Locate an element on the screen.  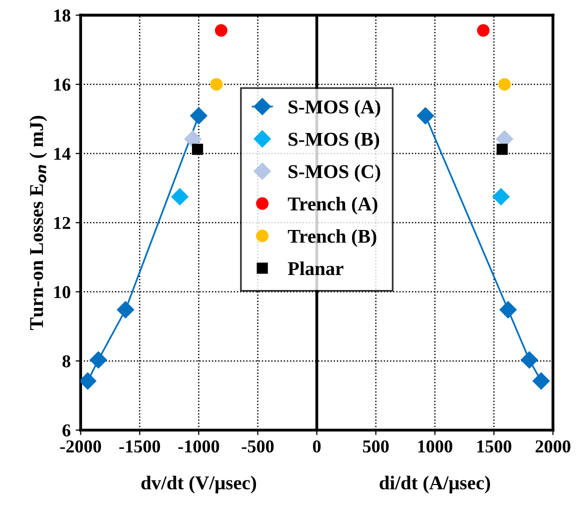
legend-label: Trench (B) is located at coordinates (332, 238).